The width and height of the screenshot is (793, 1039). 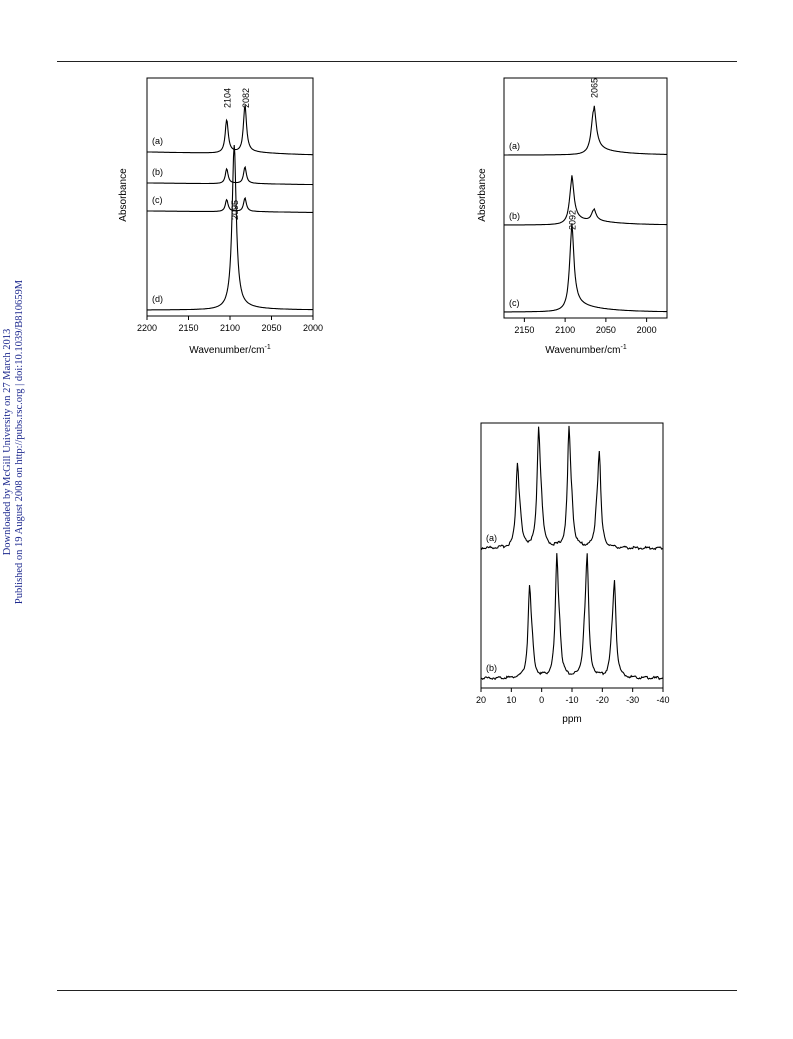 What do you see at coordinates (397, 61) in the screenshot?
I see `header-rule` at bounding box center [397, 61].